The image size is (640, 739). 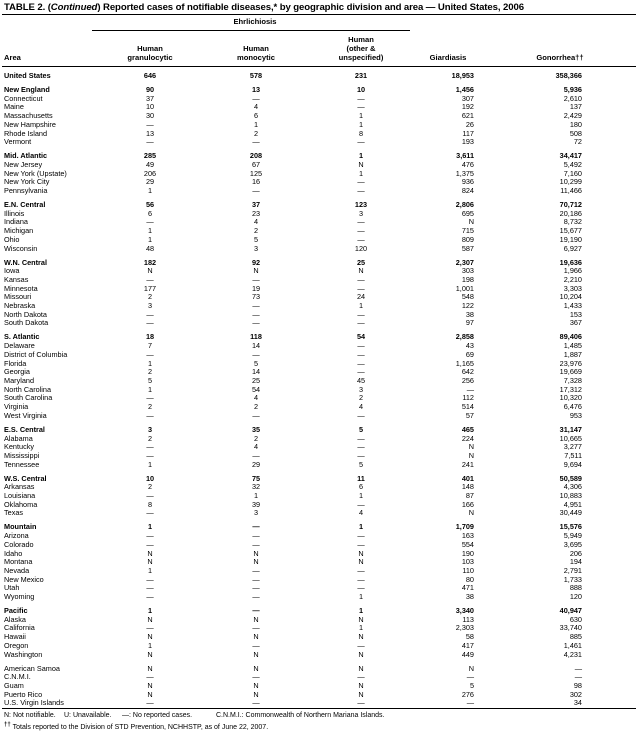 I want to click on table-row: Washington N N N 449 4,231, so click(x=293, y=654).